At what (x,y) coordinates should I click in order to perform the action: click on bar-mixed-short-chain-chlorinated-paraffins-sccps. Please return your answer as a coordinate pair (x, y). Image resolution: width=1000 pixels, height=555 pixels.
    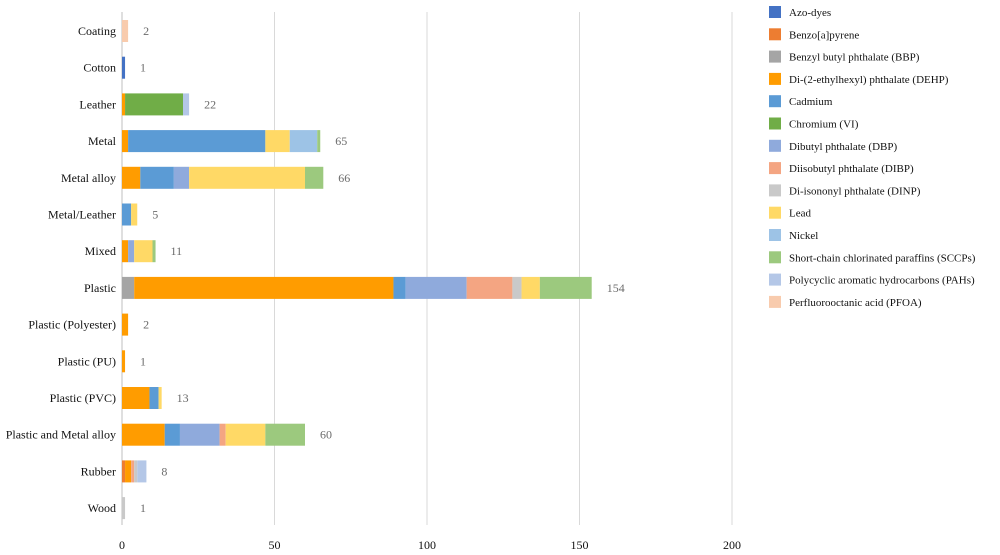
    Looking at the image, I should click on (154, 251).